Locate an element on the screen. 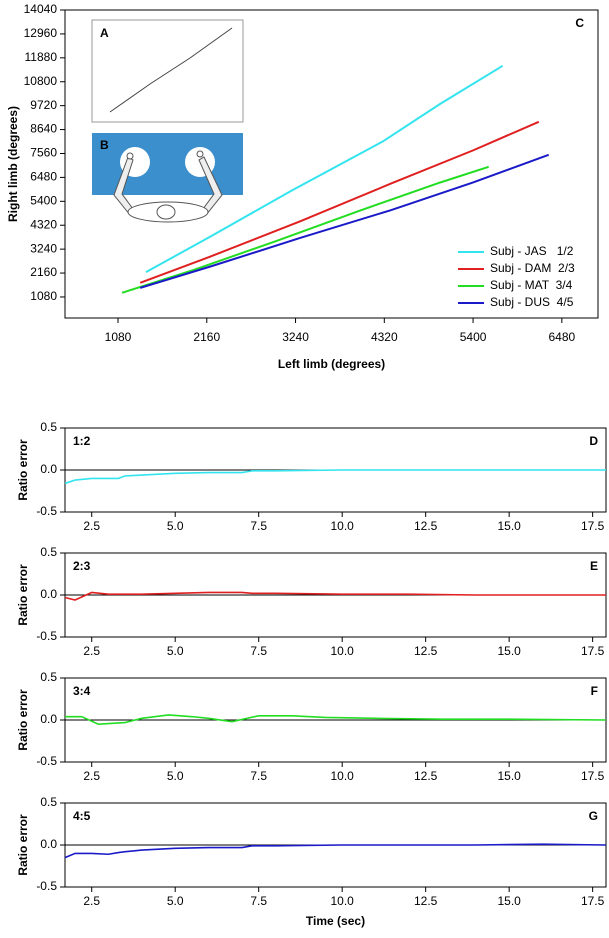  y-tick-label: 3240 is located at coordinates (43, 248).